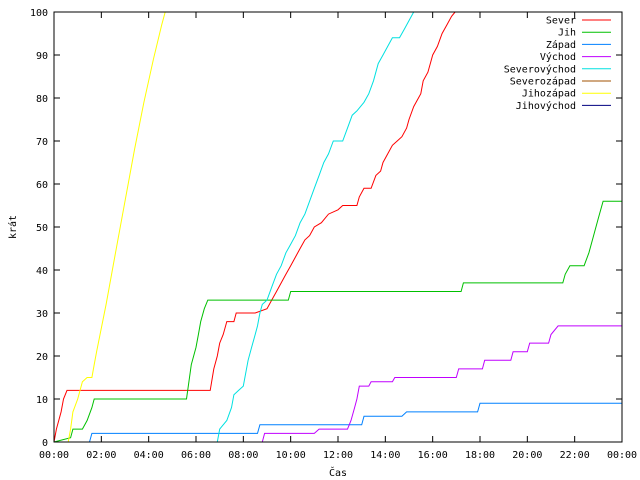 This screenshot has height=480, width=640. What do you see at coordinates (549, 94) in the screenshot?
I see `legend-label: Jihozápad` at bounding box center [549, 94].